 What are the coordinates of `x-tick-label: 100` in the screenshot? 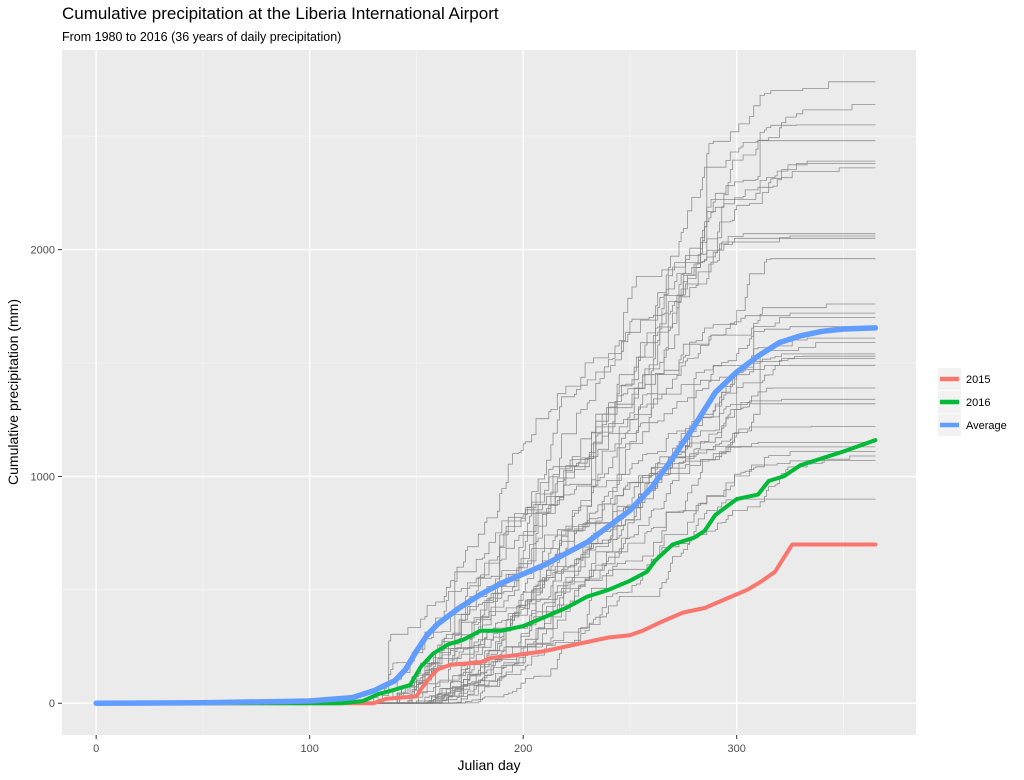 It's located at (309, 749).